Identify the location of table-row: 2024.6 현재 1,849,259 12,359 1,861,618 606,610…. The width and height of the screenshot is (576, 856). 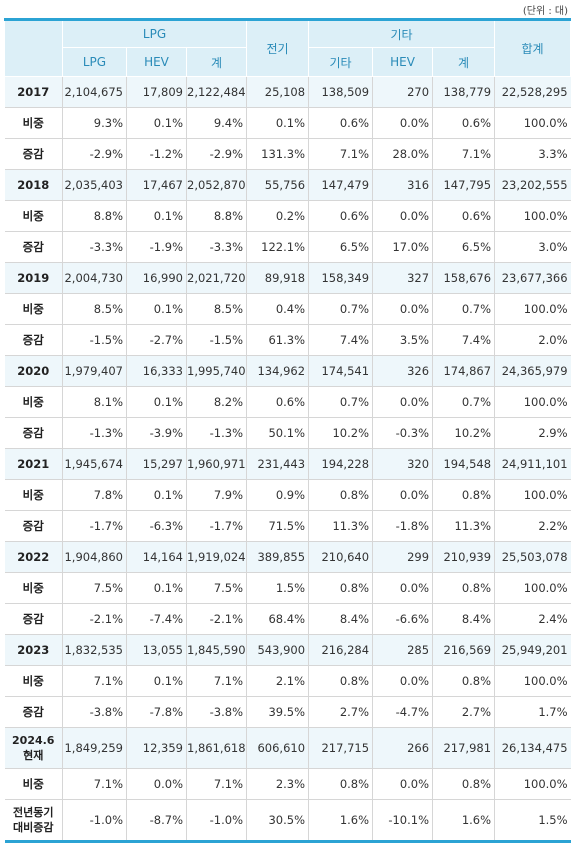
(287, 748).